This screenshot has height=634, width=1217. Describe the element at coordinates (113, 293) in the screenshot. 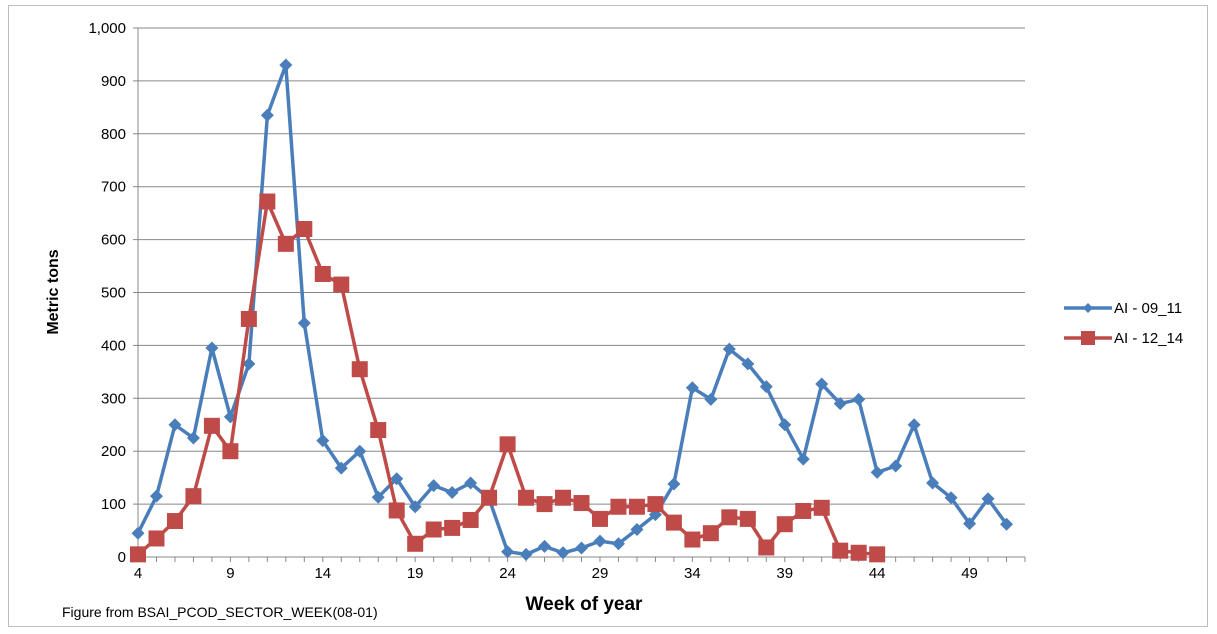

I see `y-tick-label: 500` at that location.